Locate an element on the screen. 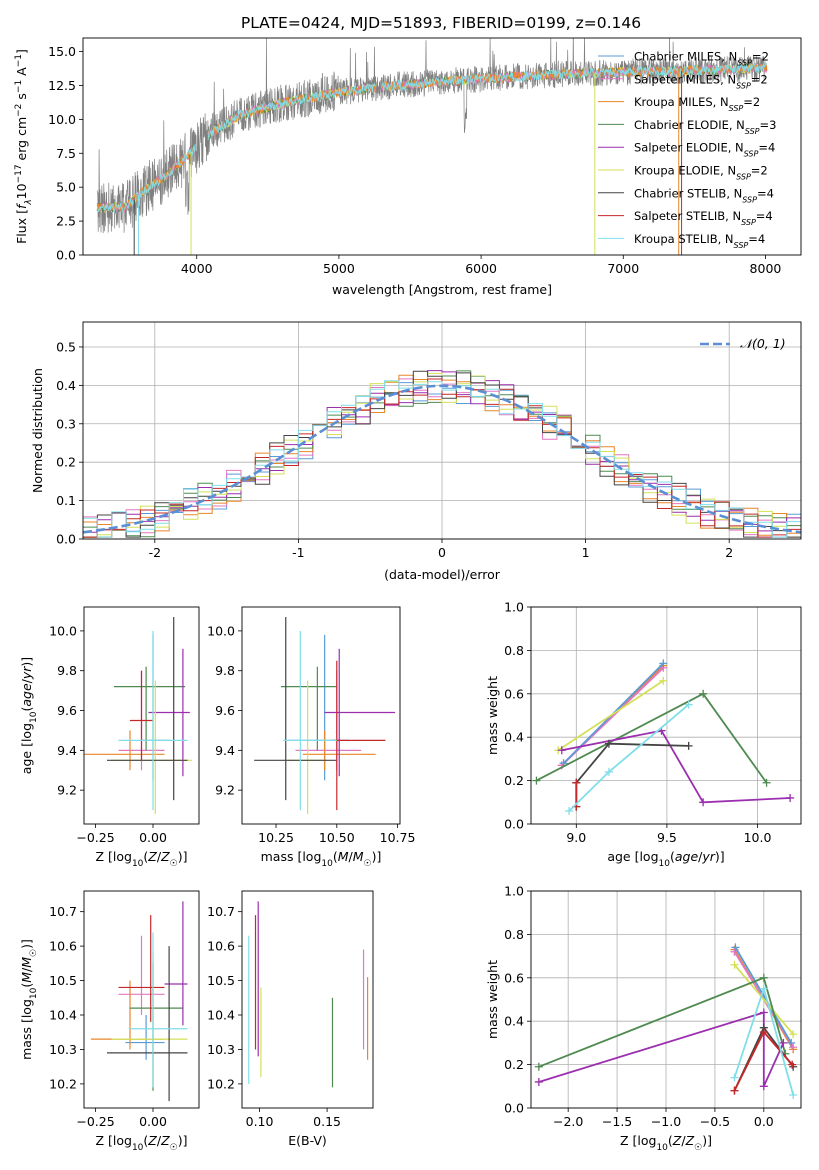  legend-label-tail: =4 is located at coordinates (765, 193).